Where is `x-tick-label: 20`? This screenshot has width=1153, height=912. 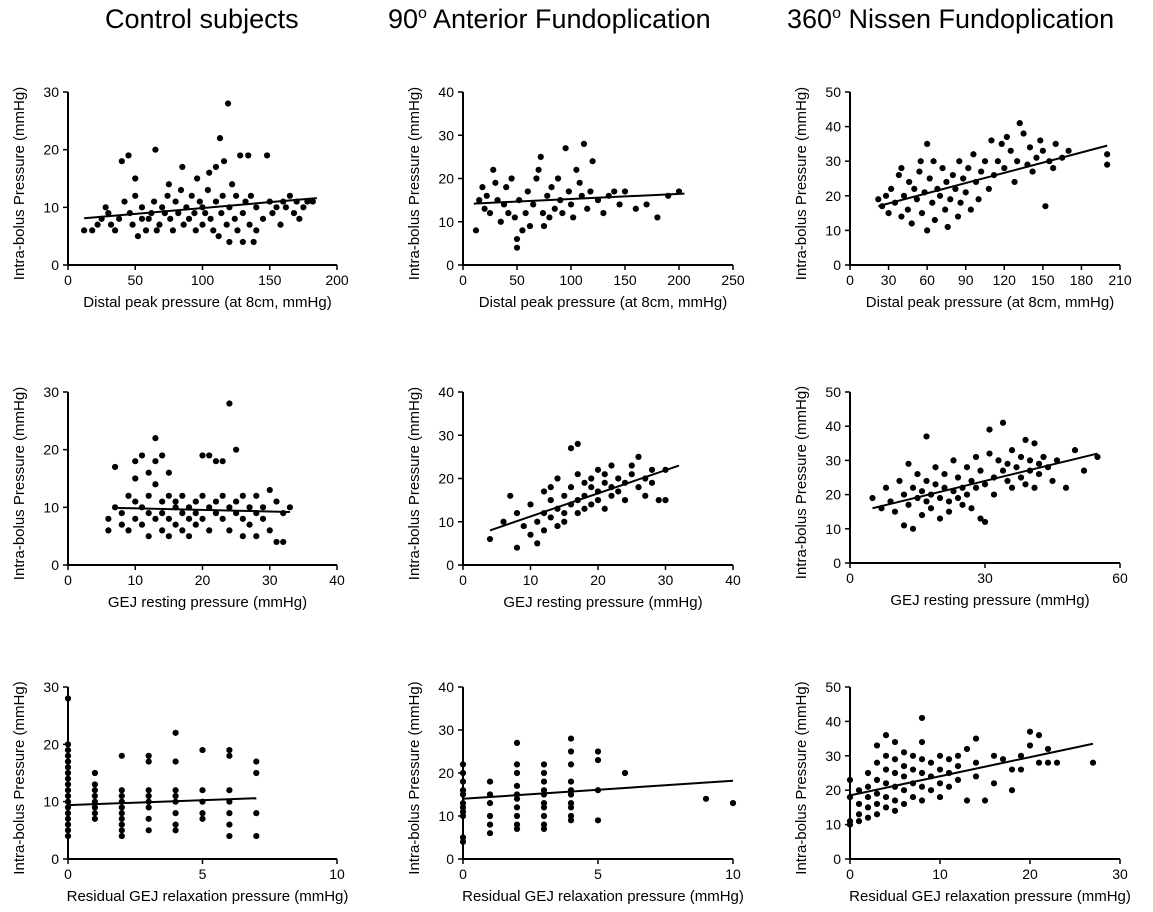
x-tick-label: 20 is located at coordinates (1030, 874).